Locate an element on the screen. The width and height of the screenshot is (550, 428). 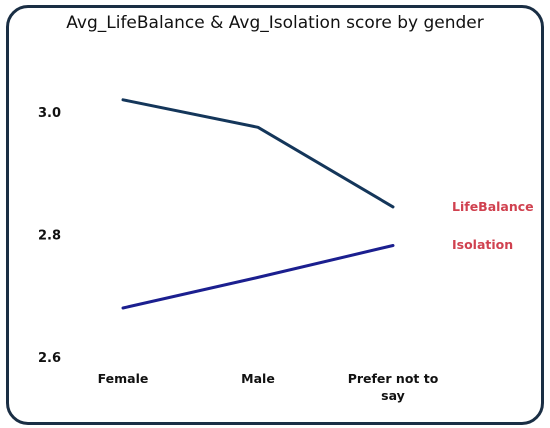
series-line-isolation is located at coordinates (258, 277).